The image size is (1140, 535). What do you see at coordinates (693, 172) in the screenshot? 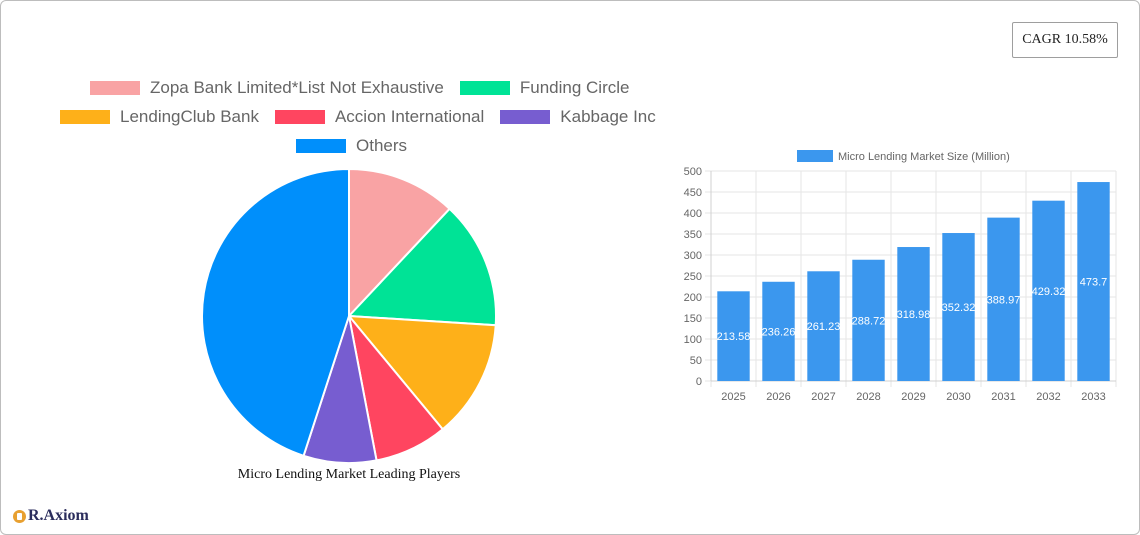
I see `y-tick-label: 500` at bounding box center [693, 172].